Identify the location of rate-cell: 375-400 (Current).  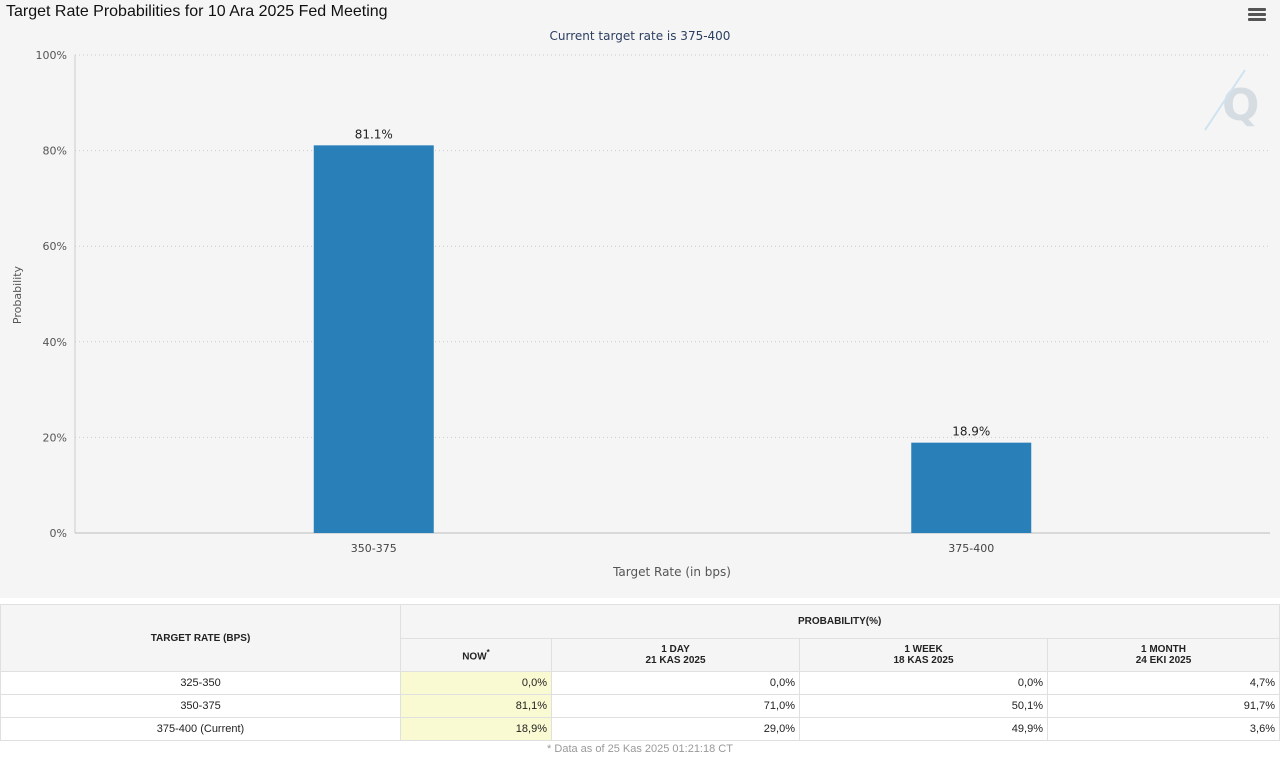
(200, 729).